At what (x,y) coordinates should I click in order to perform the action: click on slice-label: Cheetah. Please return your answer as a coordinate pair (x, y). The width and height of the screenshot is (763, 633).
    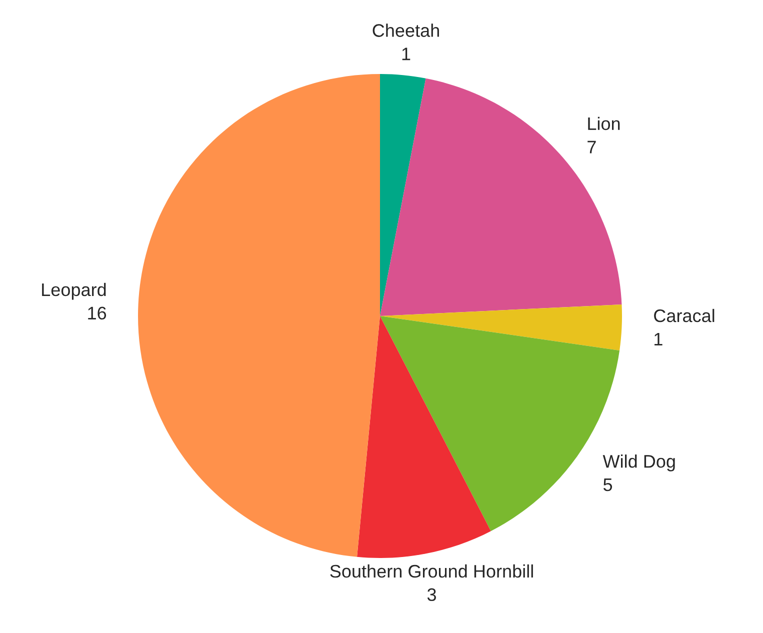
    Looking at the image, I should click on (405, 30).